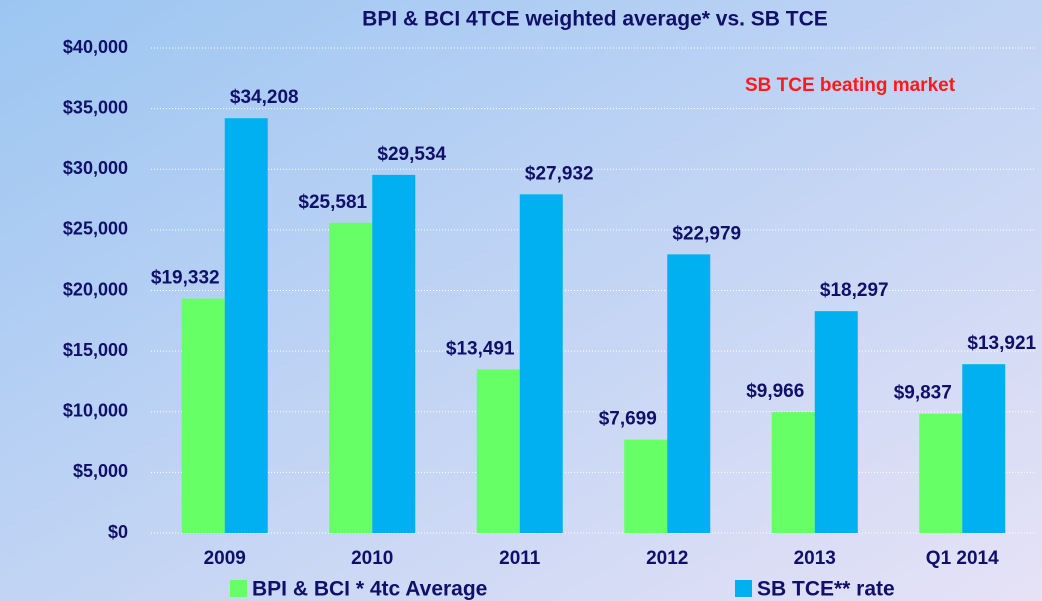 The image size is (1042, 601). I want to click on y-tick-label: $10,000, so click(95, 411).